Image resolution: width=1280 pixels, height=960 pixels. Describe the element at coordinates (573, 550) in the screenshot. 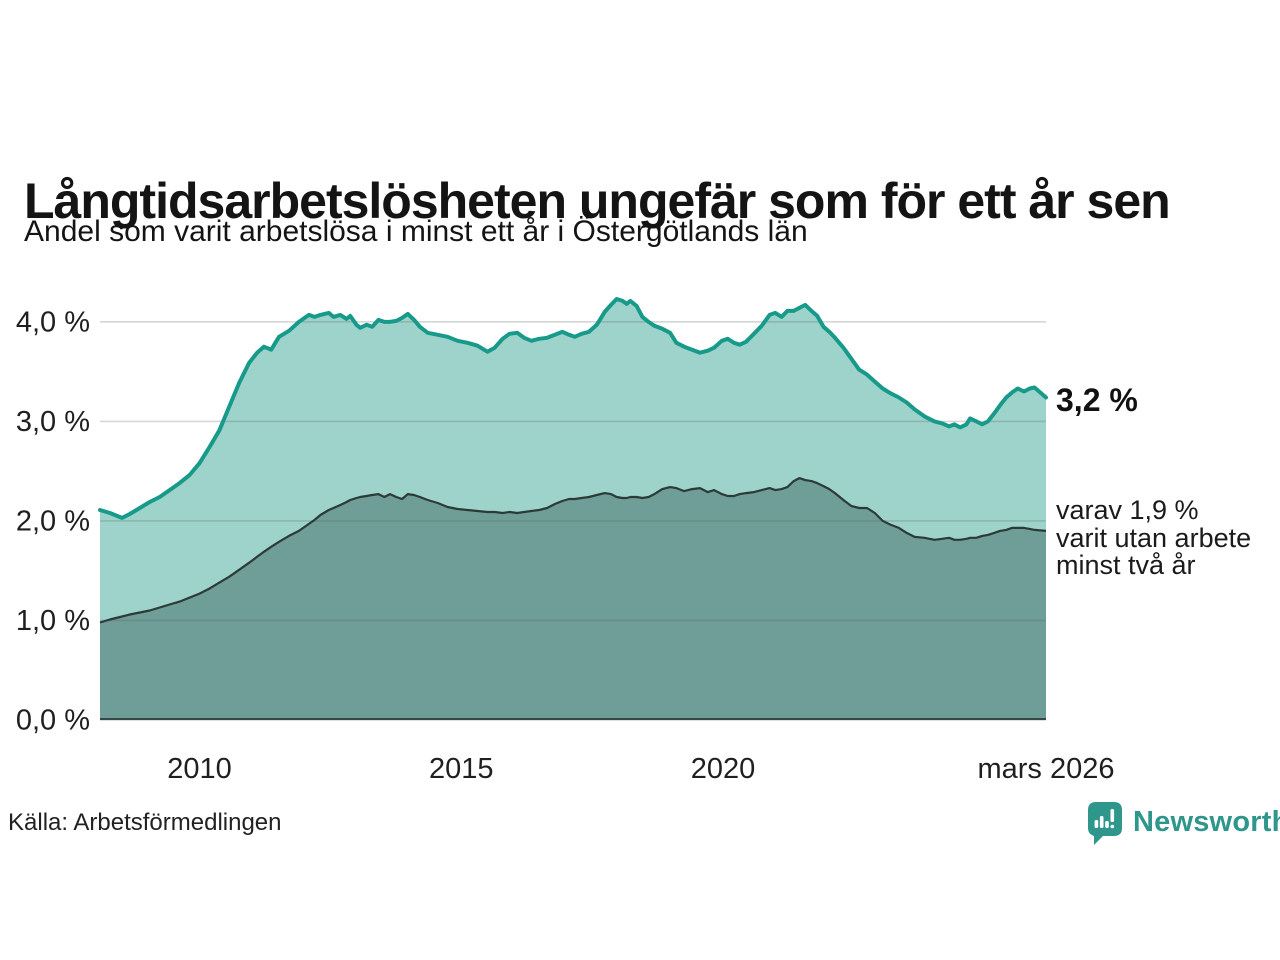

I see `series-two-year-line` at that location.